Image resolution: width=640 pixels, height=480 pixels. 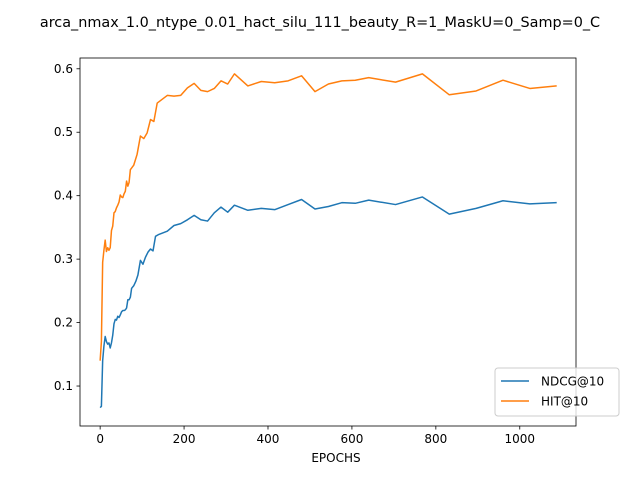 I want to click on y-axis-ticks: 0.1 0.2 0.3 0.4 0.5 0.6, so click(x=67, y=227).